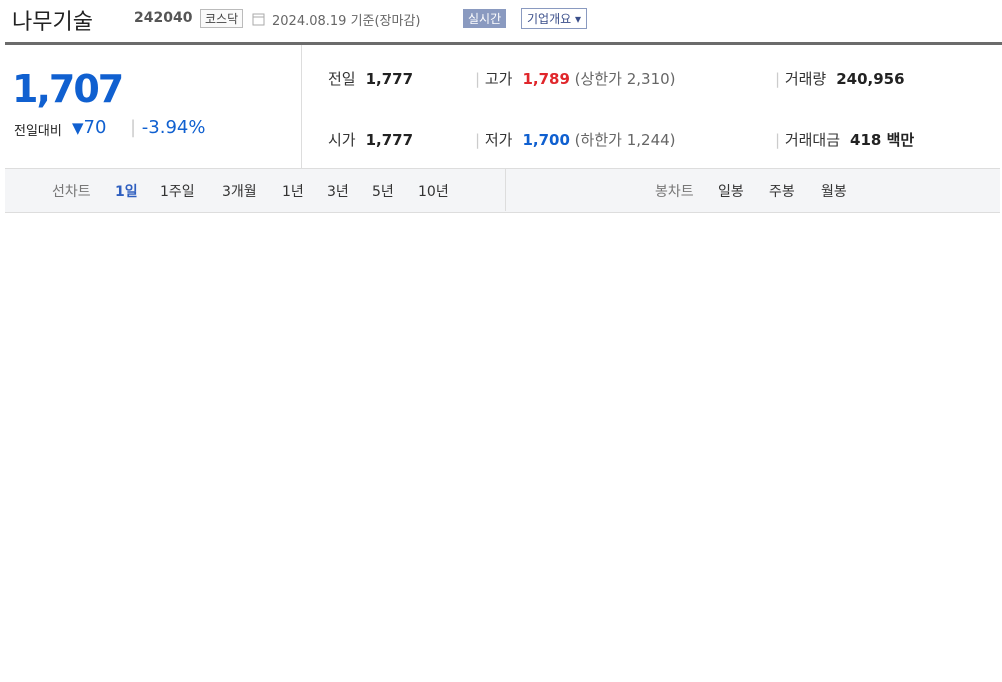 Image resolution: width=1002 pixels, height=682 pixels. Describe the element at coordinates (52, 22) in the screenshot. I see `stock-name: 나무기술` at that location.